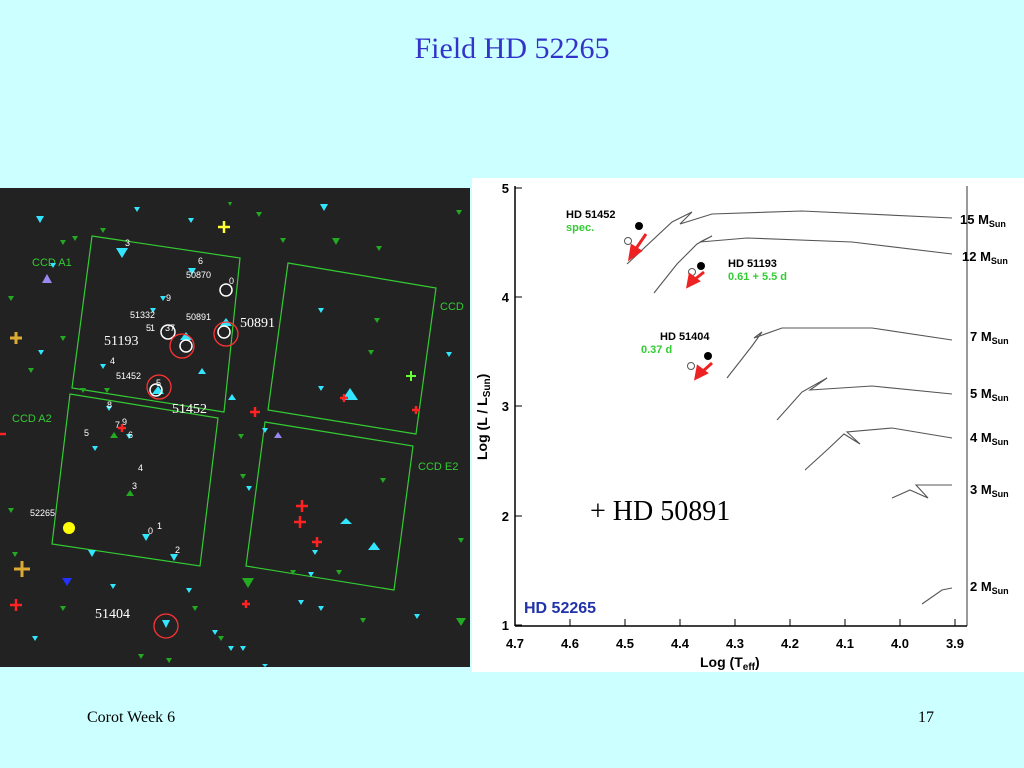 The height and width of the screenshot is (768, 1024). I want to click on label-51193: 51193, so click(121, 341).